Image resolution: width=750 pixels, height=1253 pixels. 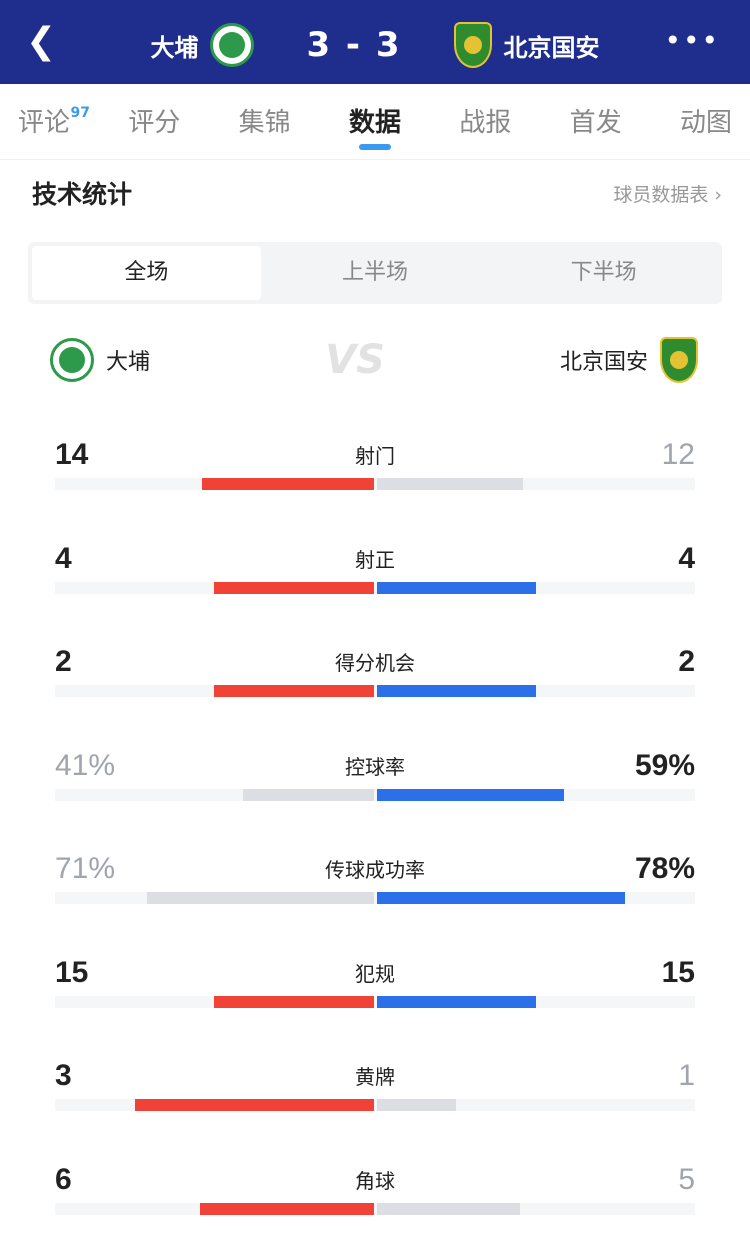 I want to click on tab-label: 评分, so click(x=154, y=122).